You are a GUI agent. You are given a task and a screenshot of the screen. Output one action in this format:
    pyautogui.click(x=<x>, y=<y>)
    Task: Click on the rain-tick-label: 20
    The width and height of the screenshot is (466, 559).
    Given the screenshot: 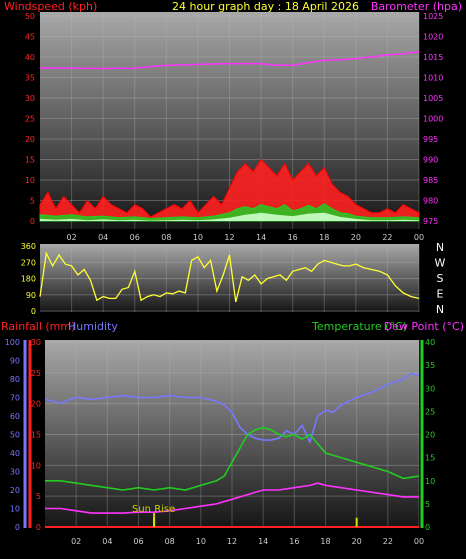 What is the action you would take?
    pyautogui.click(x=36, y=404)
    